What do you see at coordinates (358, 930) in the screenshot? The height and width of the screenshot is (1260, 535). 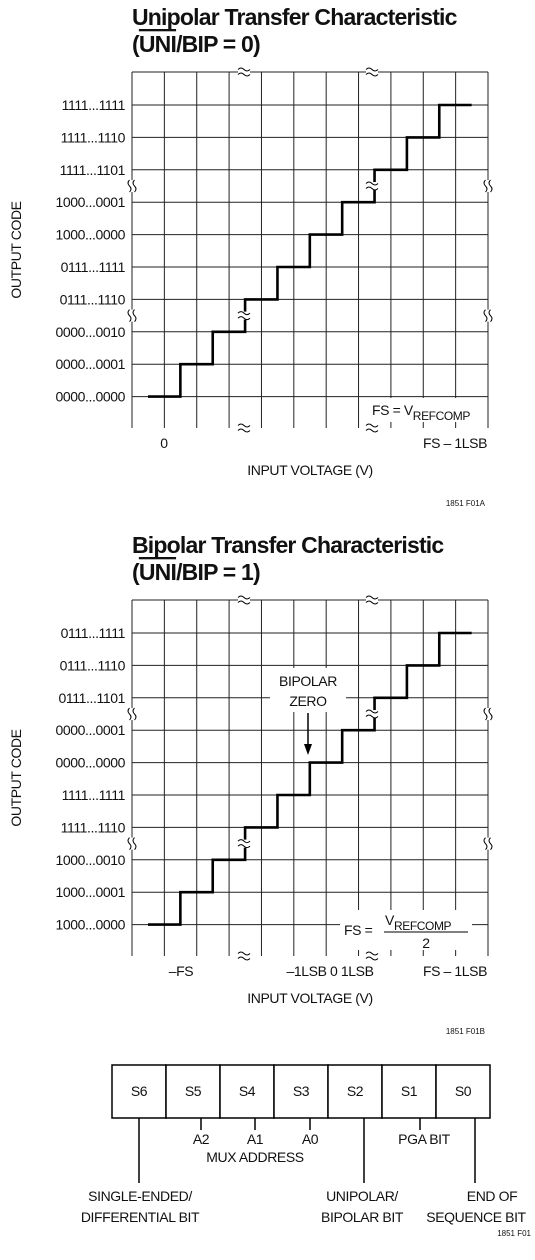 I see `fs-label: FS =` at bounding box center [358, 930].